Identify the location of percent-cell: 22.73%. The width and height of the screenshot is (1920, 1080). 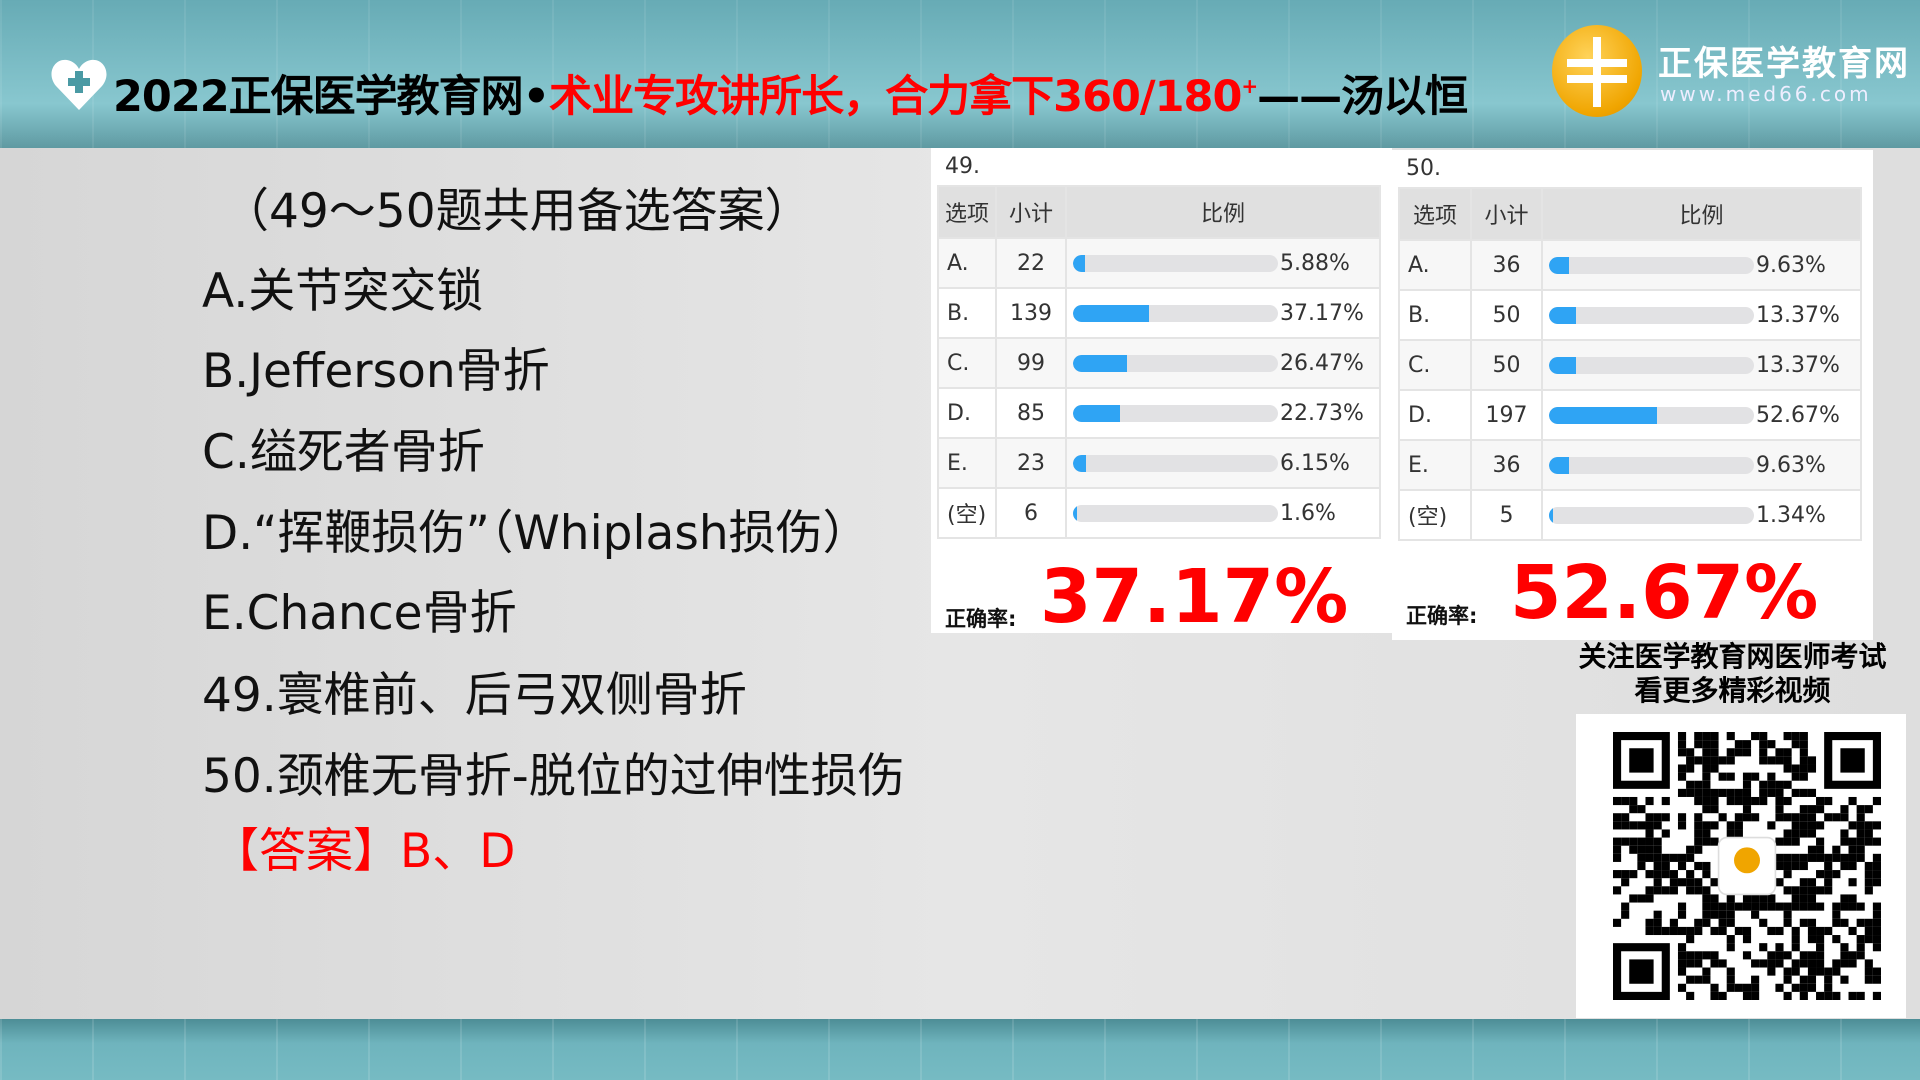
(1322, 413).